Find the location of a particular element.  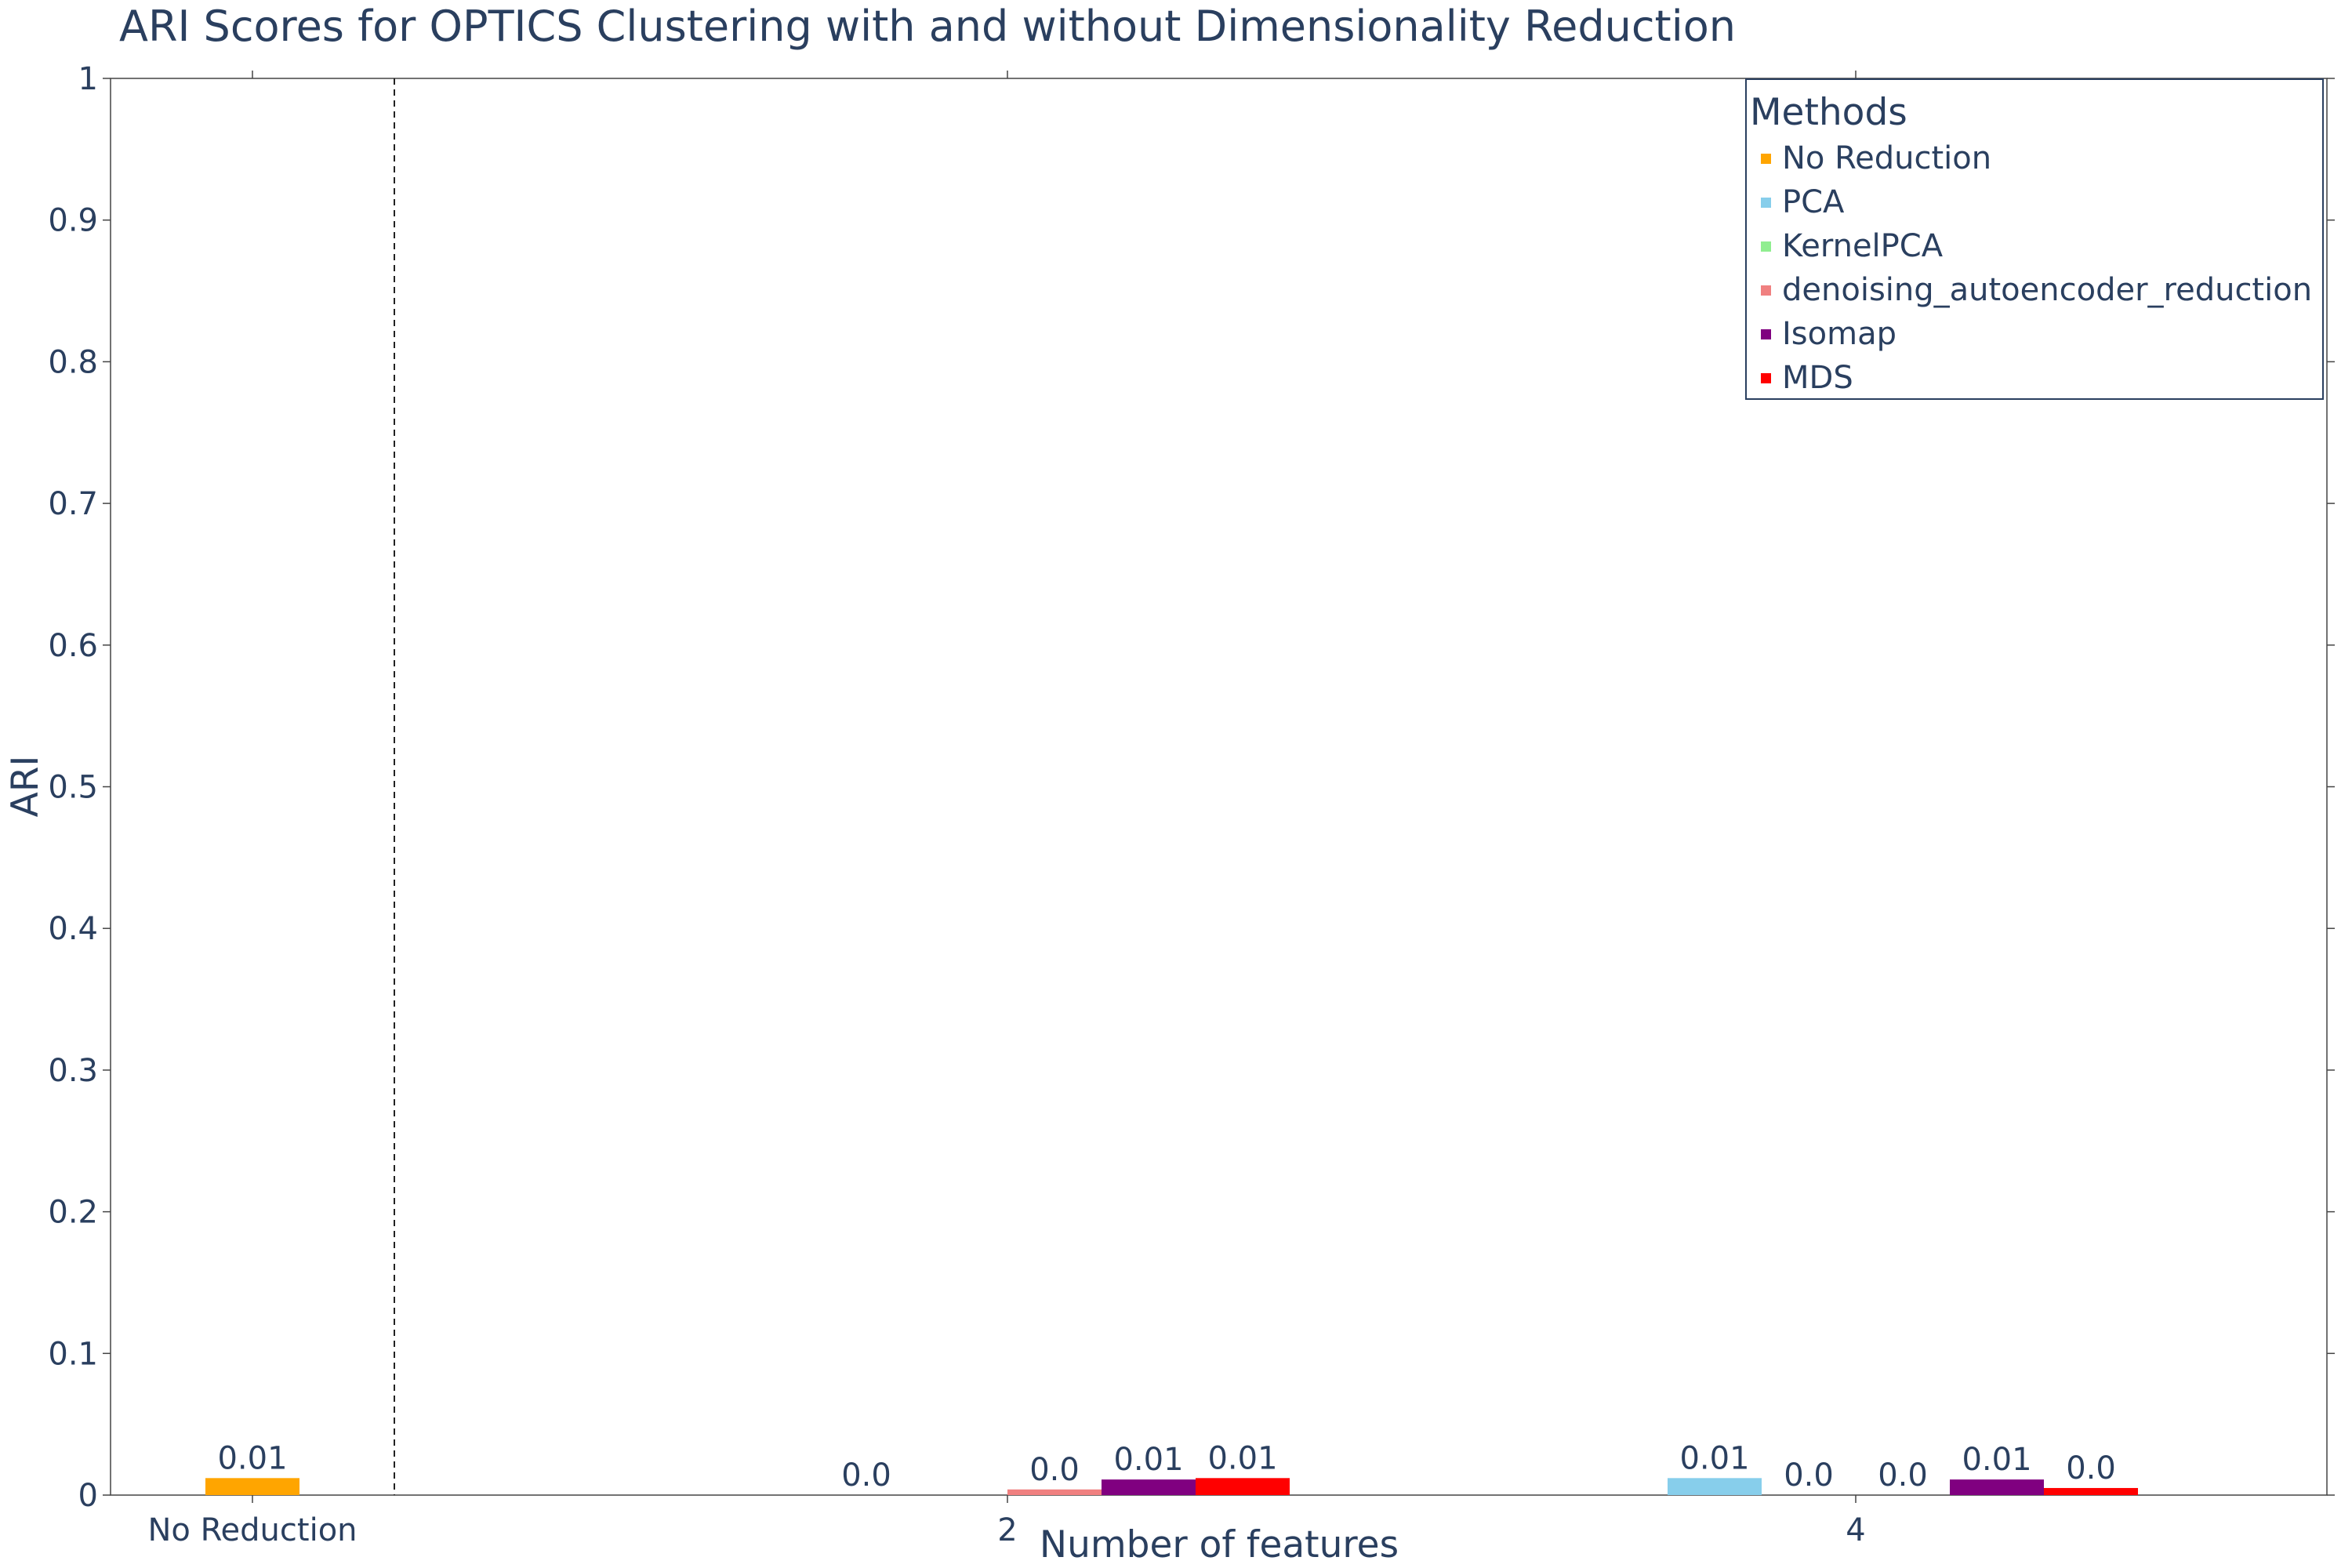

bar-labels: 0.01 0.0 0.0 0.01 0.01 0.01 0.0 0.0 0.01 0.0 is located at coordinates (1166, 1467).